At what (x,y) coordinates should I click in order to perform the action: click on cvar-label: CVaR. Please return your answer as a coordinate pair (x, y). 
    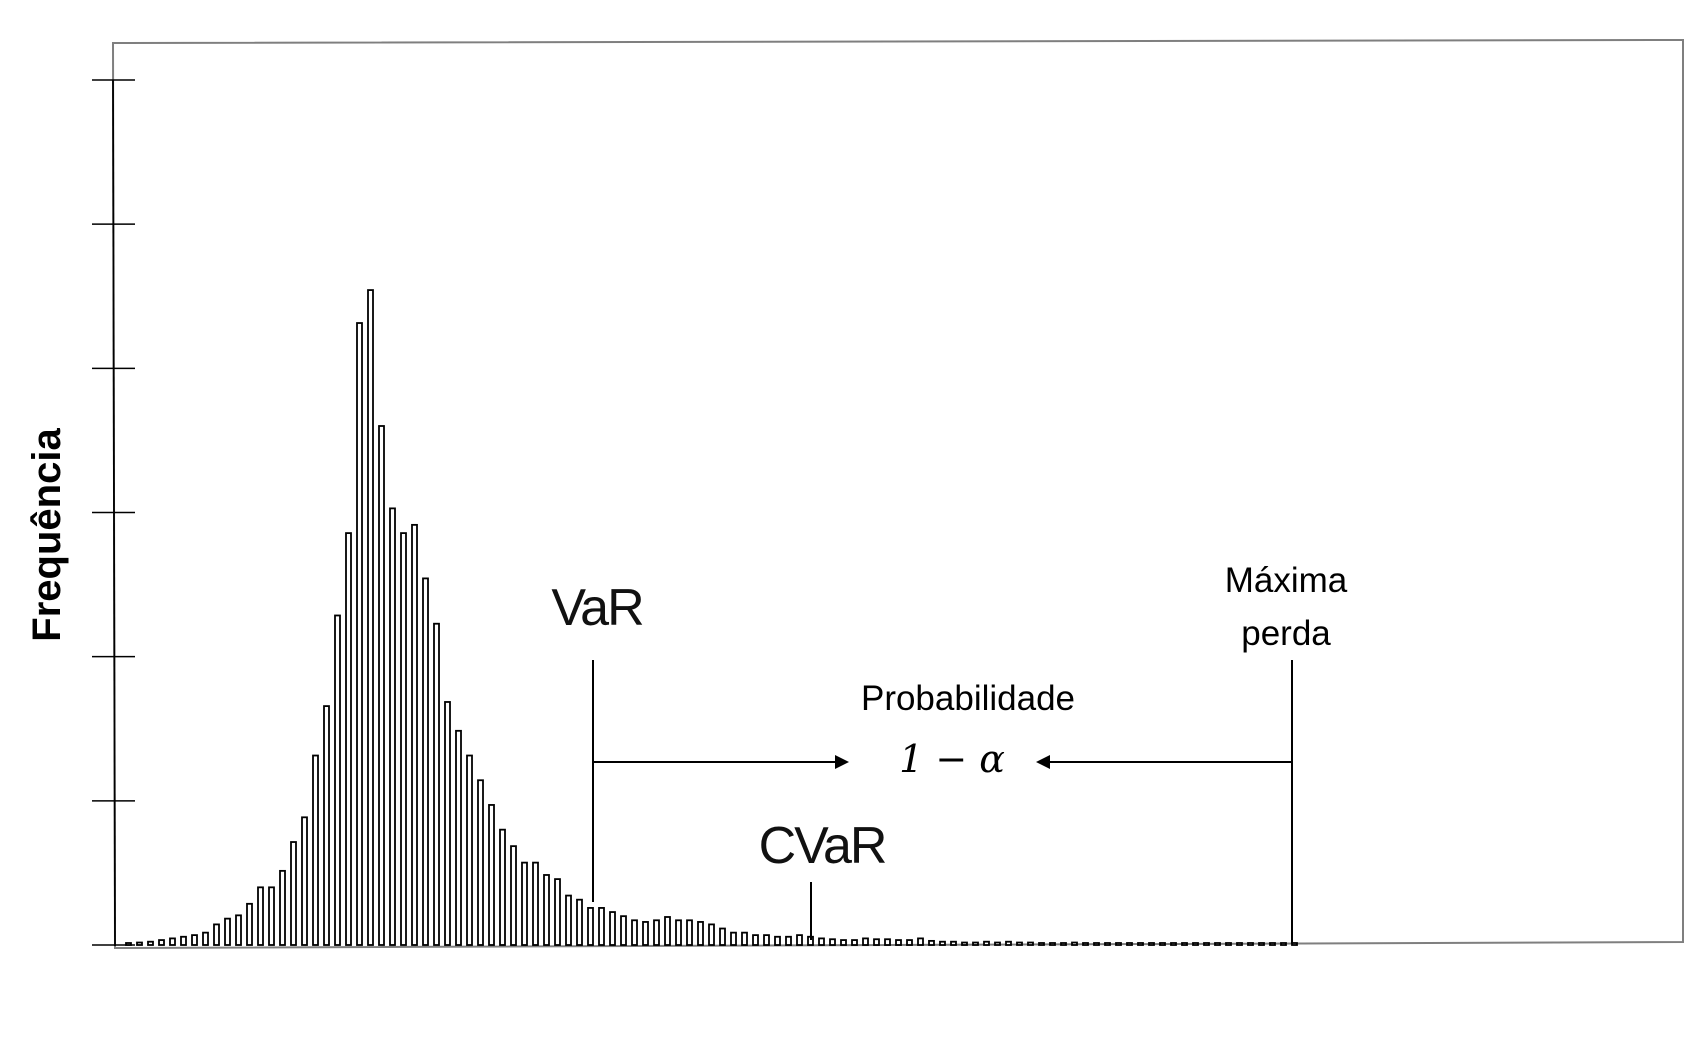
    Looking at the image, I should click on (822, 846).